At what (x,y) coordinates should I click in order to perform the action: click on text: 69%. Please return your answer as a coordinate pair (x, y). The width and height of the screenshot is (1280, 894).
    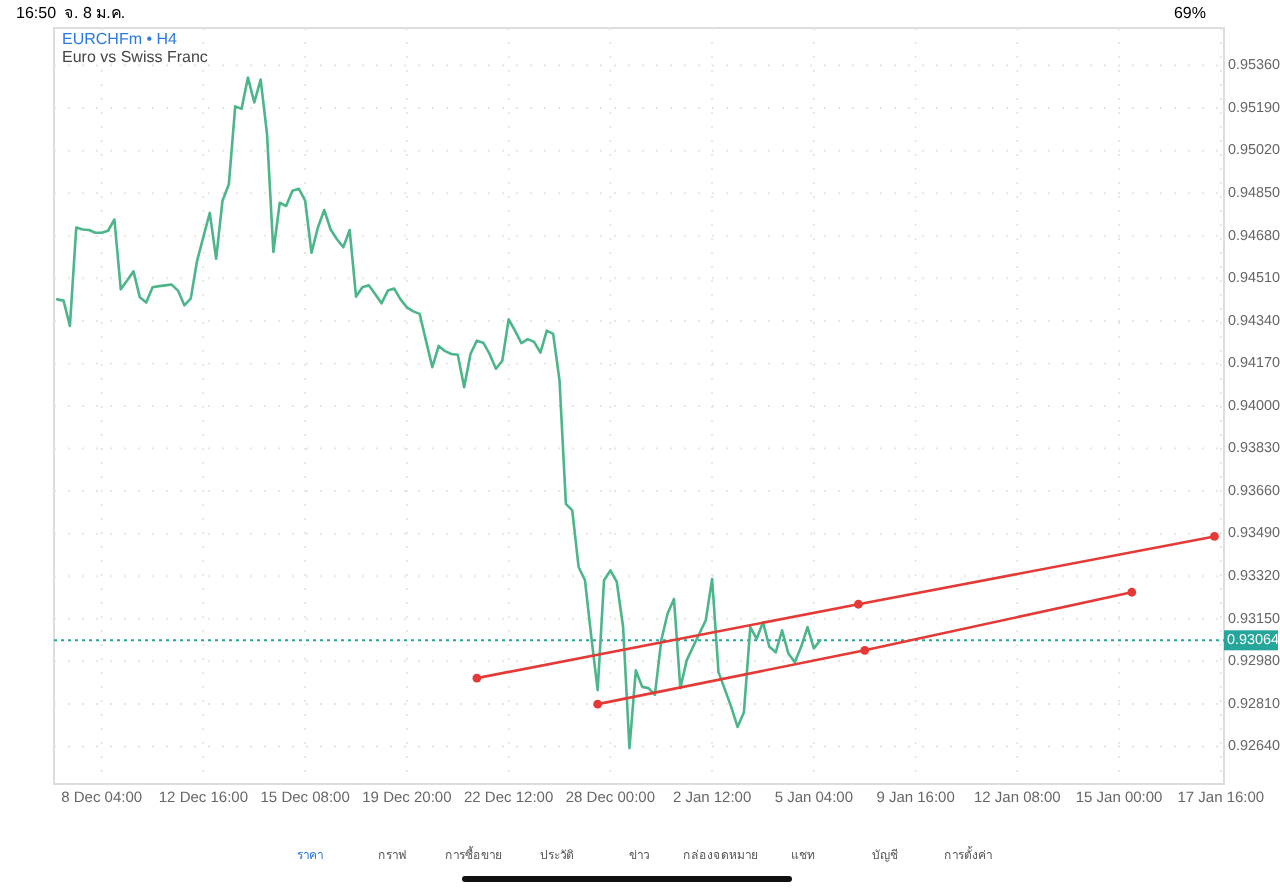
    Looking at the image, I should click on (1189, 13).